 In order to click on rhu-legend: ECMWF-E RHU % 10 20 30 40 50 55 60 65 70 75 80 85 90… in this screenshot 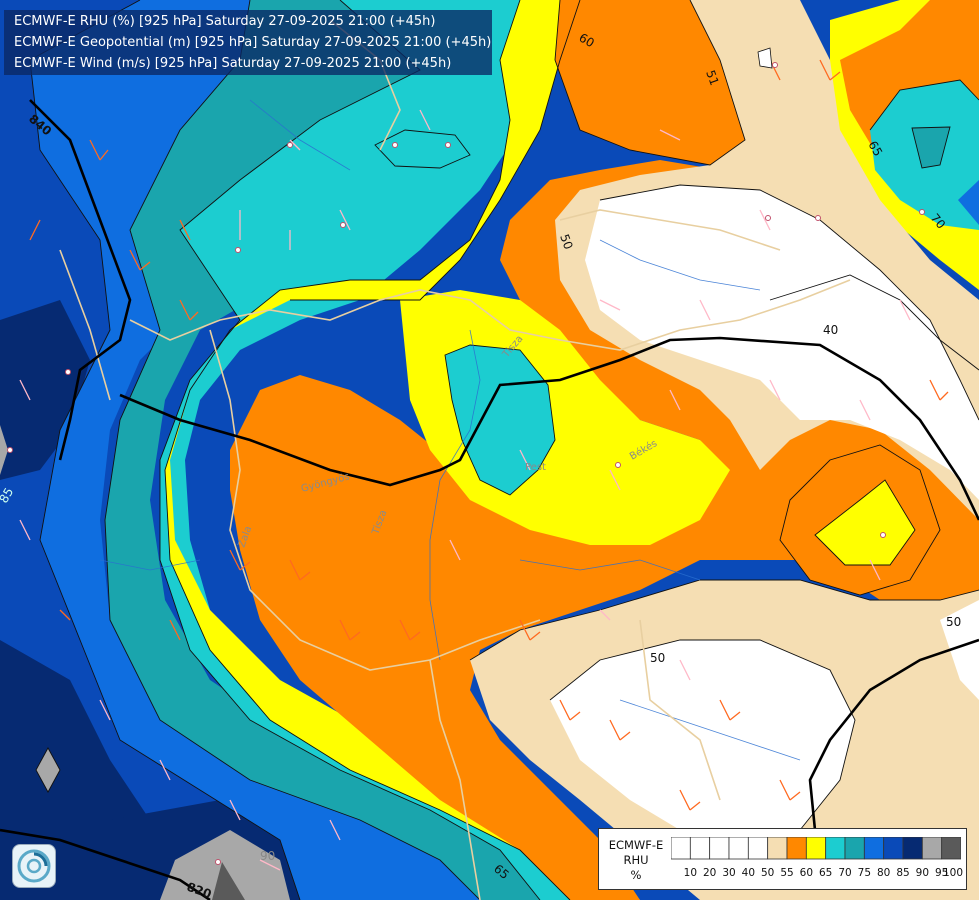, I will do `click(782, 859)`.